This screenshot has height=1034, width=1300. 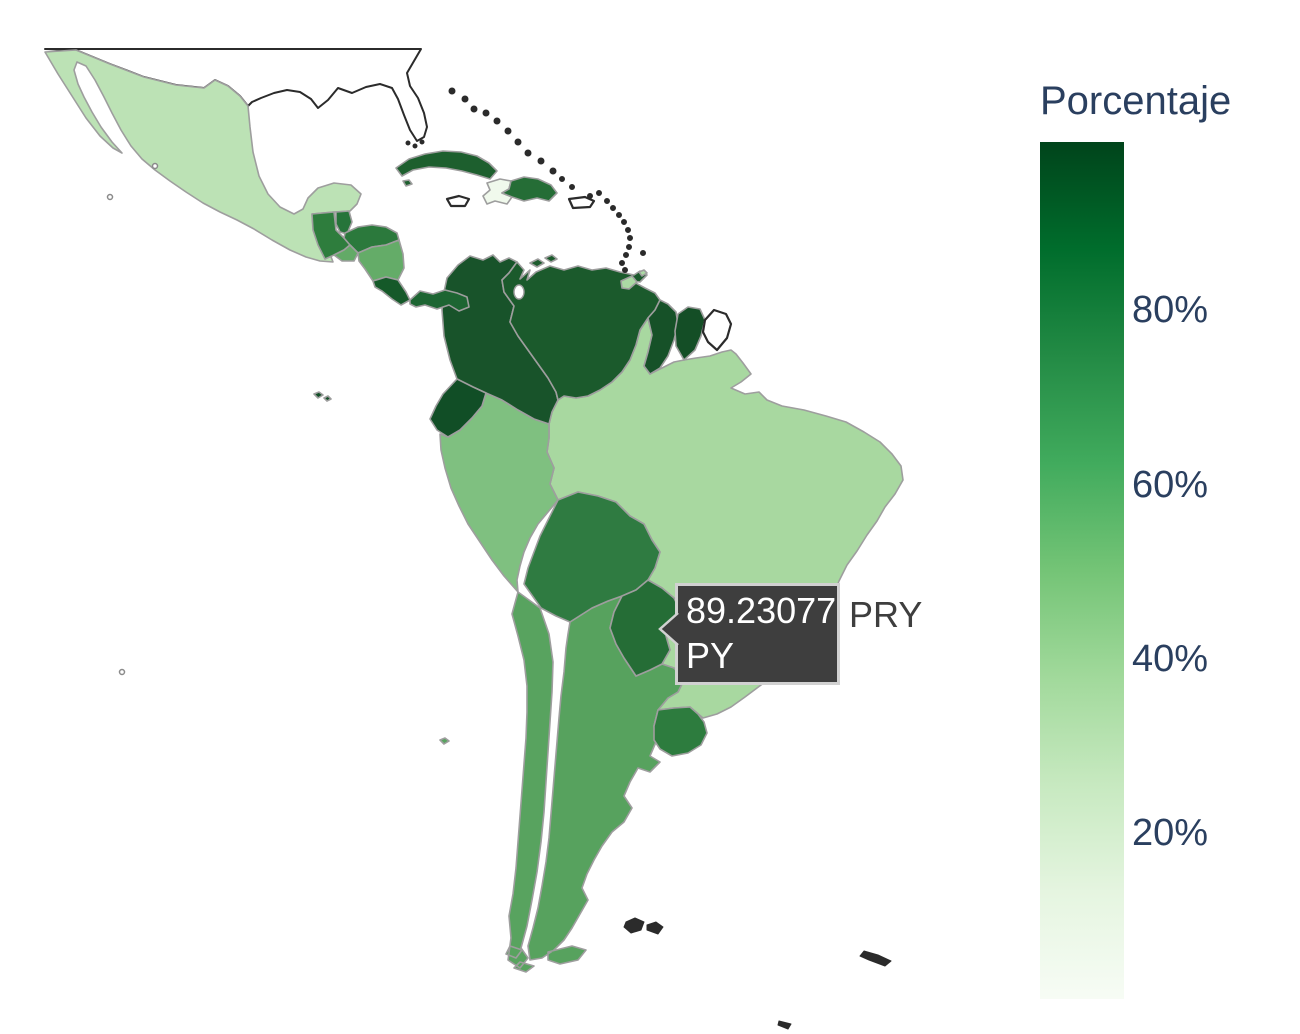 I want to click on country-ecuador, so click(x=400, y=408).